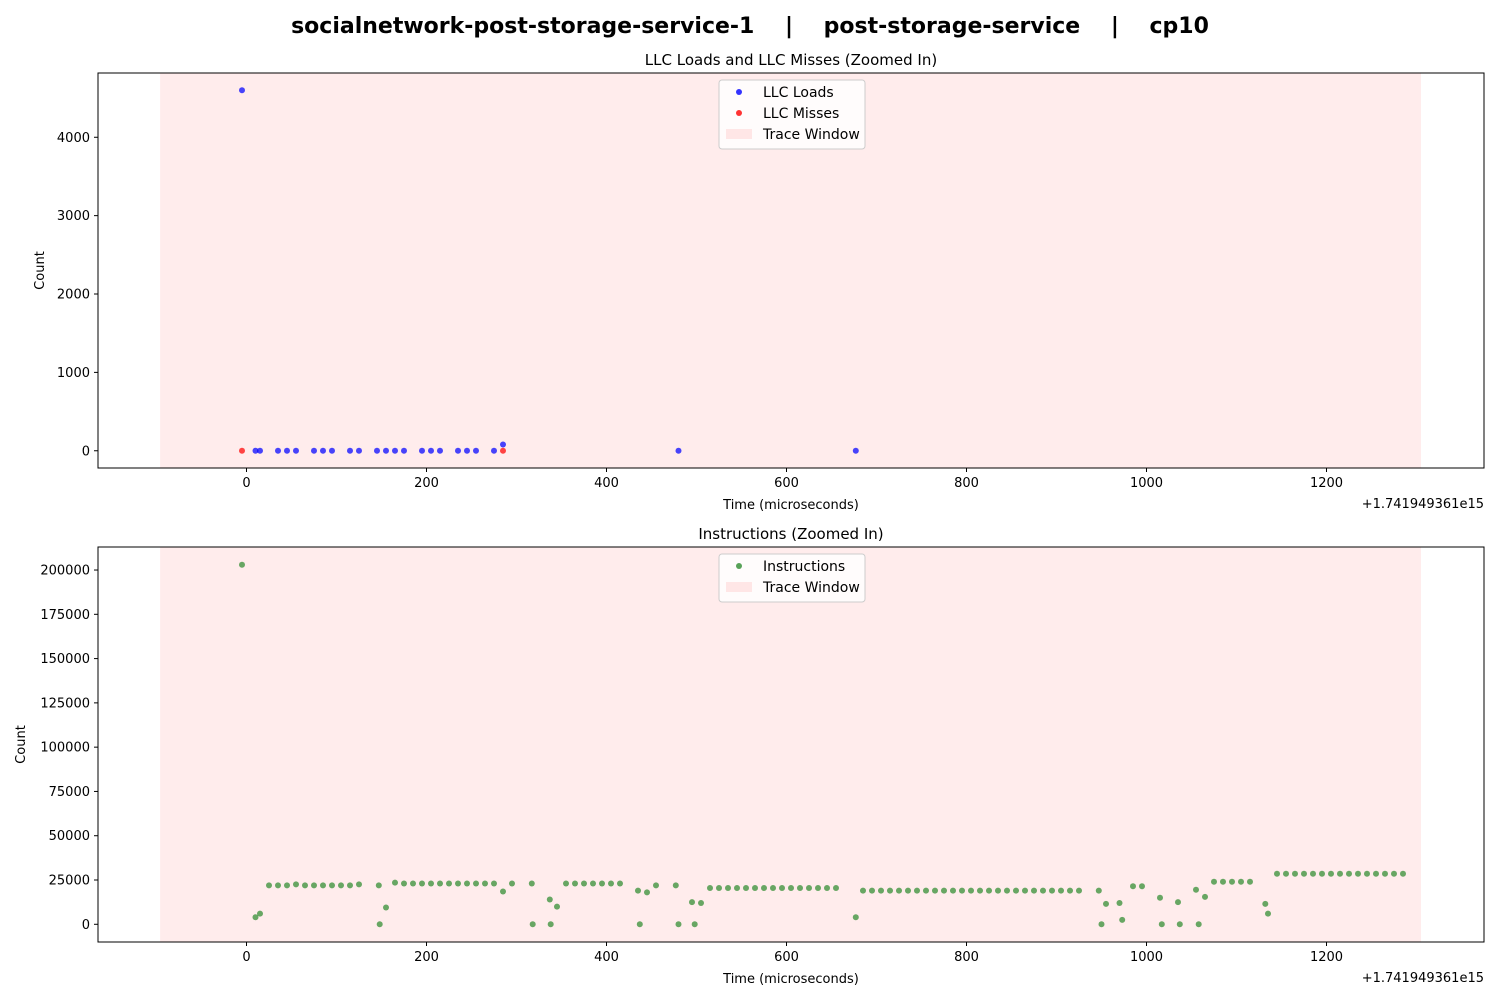 This screenshot has width=1500, height=1000. What do you see at coordinates (606, 957) in the screenshot?
I see `x-tick-label: 400` at bounding box center [606, 957].